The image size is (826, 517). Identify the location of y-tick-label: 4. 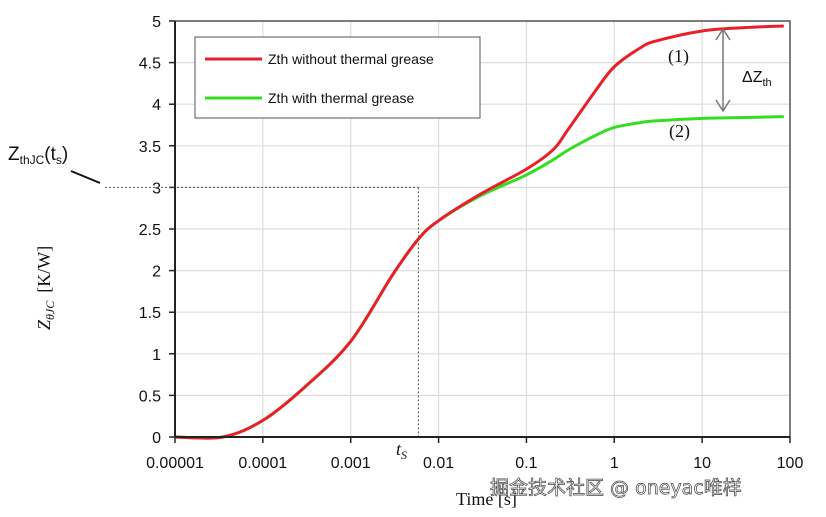
(156, 105).